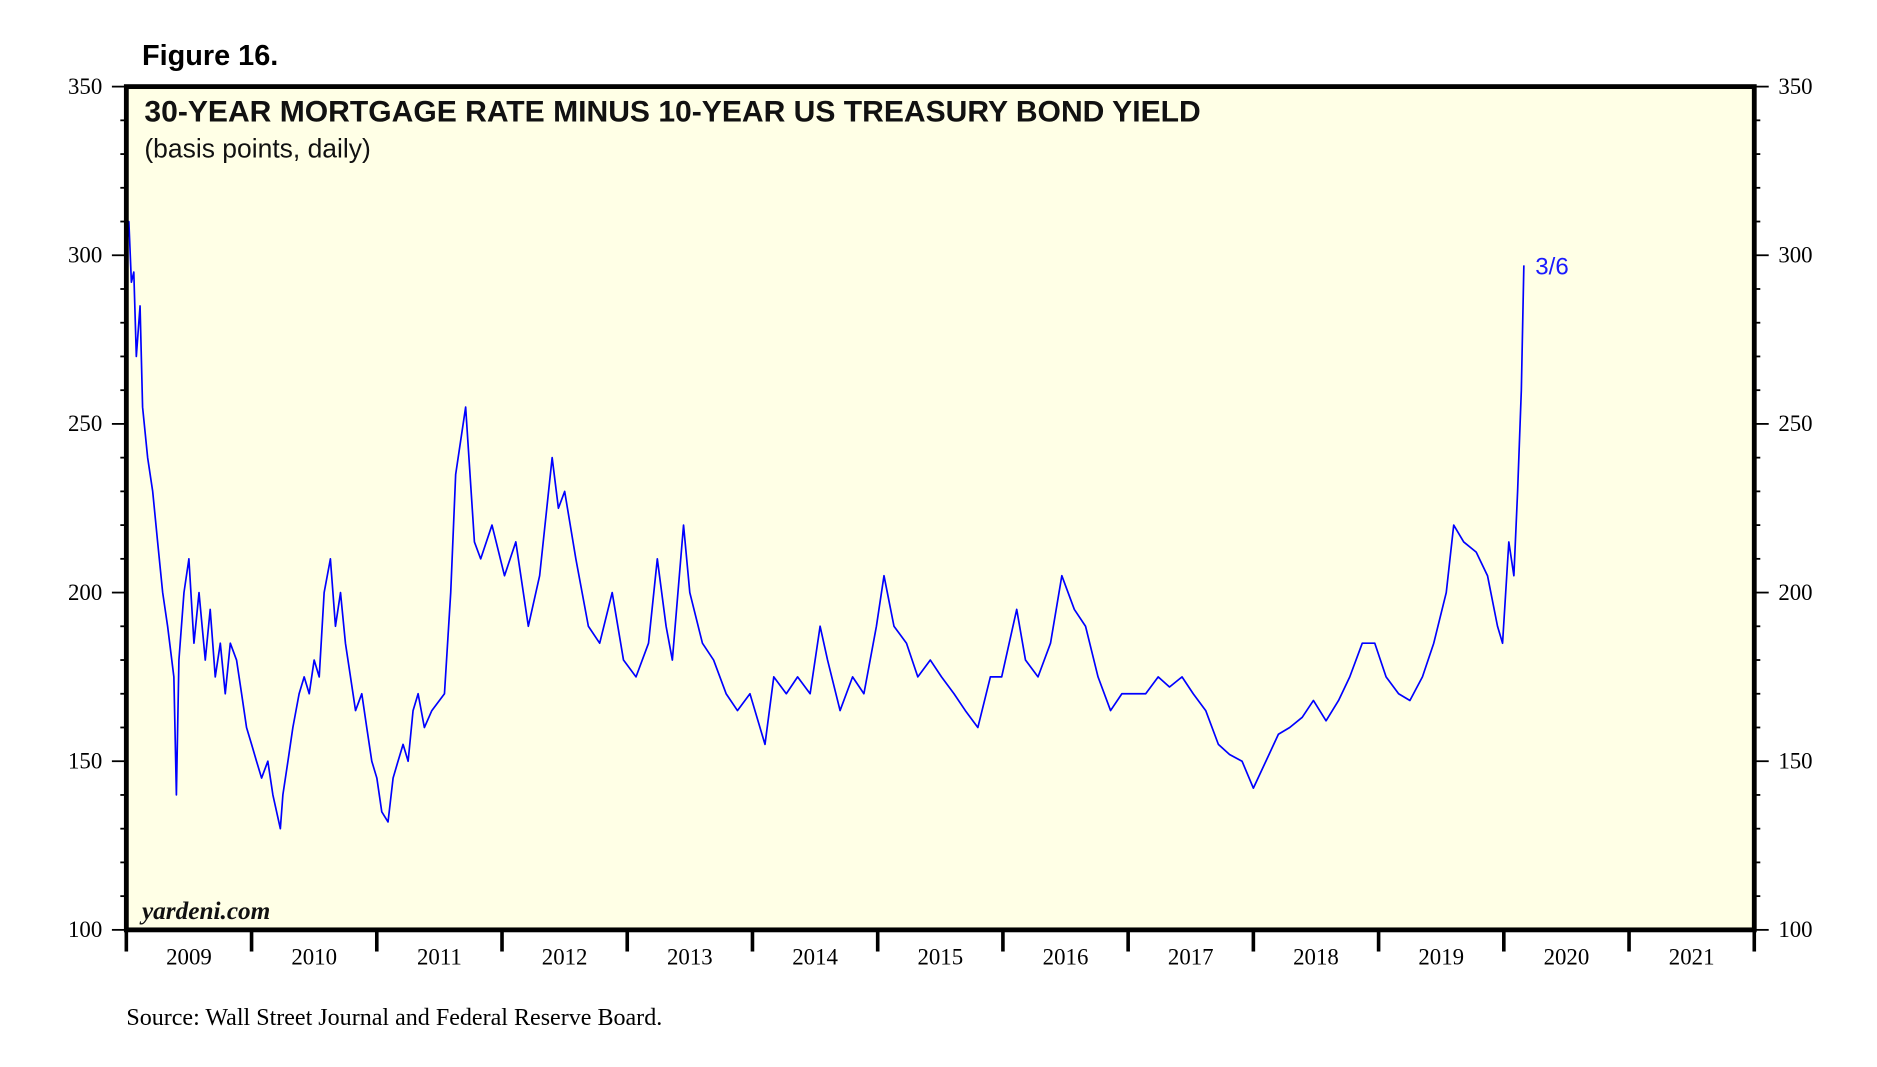  I want to click on x-tick-label: 2011, so click(439, 957).